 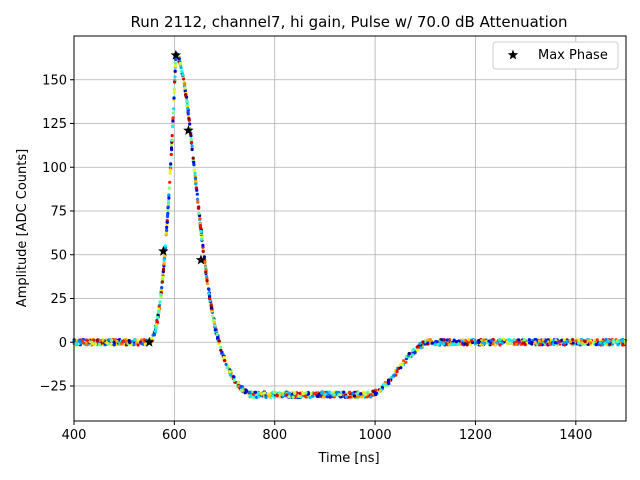 What do you see at coordinates (348, 458) in the screenshot?
I see `x-axis-label: Time [ns]` at bounding box center [348, 458].